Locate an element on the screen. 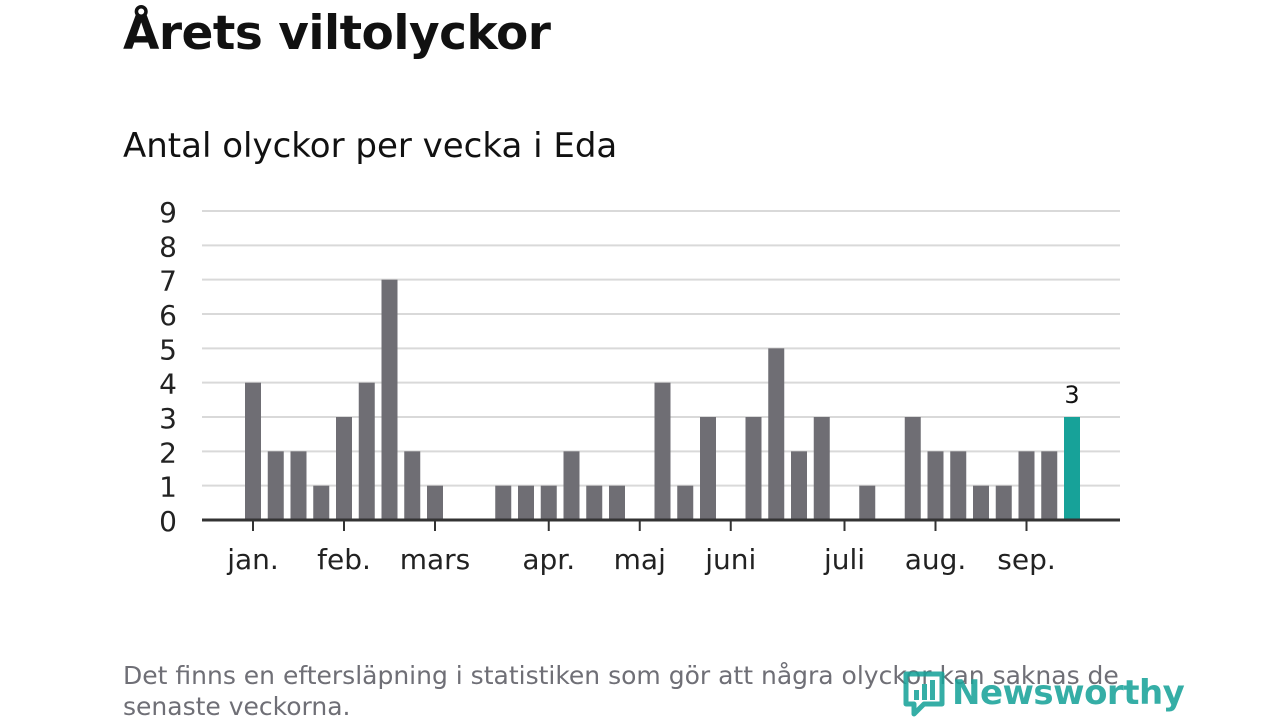 Image resolution: width=1280 pixels, height=722 pixels. y-tick-label: 3 is located at coordinates (168, 418).